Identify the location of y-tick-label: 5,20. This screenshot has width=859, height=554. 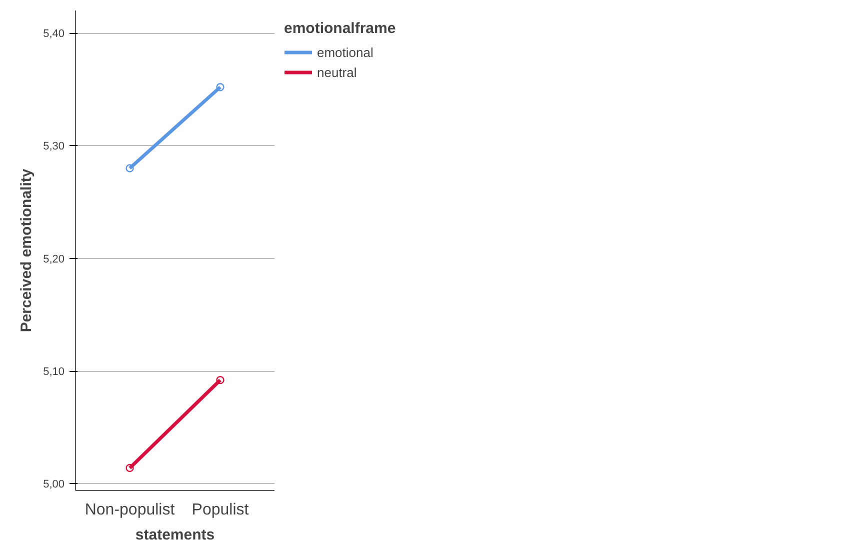
(54, 259).